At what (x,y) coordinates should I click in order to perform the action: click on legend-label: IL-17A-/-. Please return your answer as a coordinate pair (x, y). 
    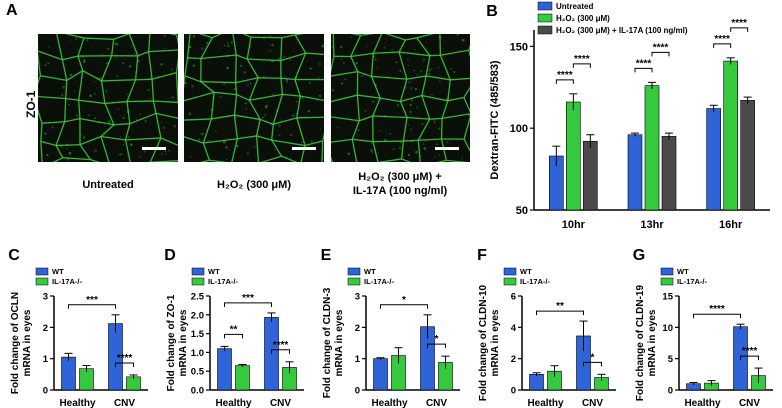
    Looking at the image, I should click on (223, 281).